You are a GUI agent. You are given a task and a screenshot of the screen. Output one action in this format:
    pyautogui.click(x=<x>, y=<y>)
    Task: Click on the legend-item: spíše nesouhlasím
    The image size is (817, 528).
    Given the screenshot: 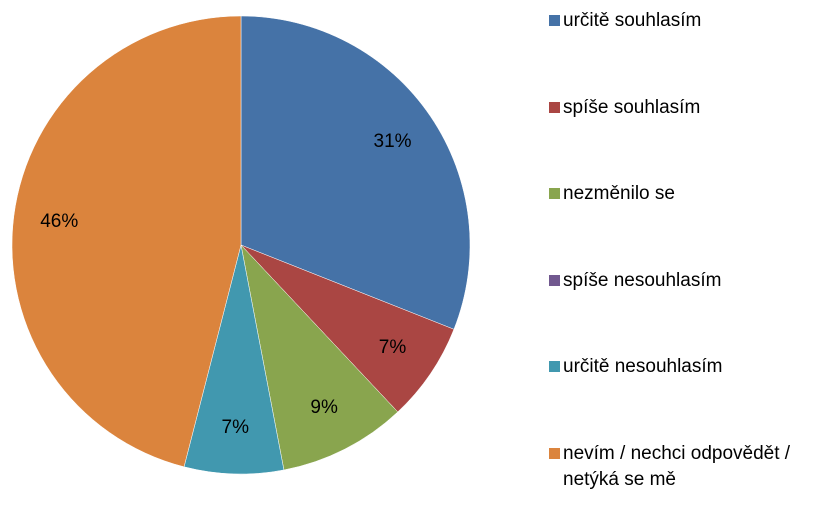 What is the action you would take?
    pyautogui.click(x=680, y=281)
    